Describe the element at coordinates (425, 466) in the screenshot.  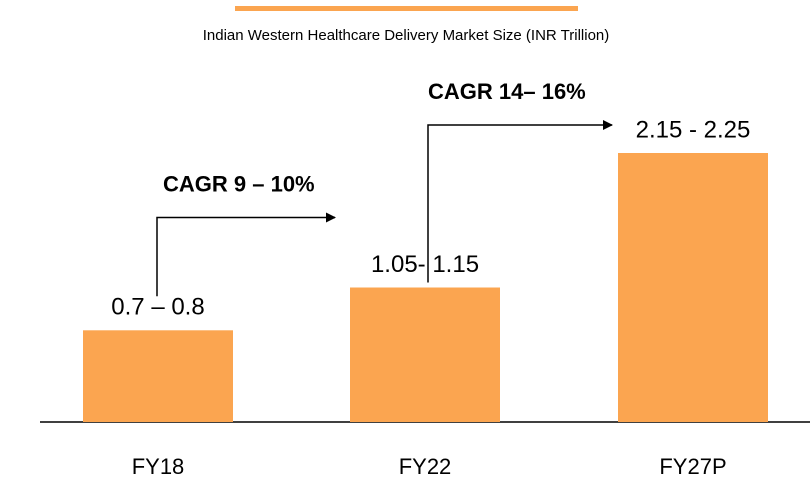
I see `x-tick-label: FY22` at that location.